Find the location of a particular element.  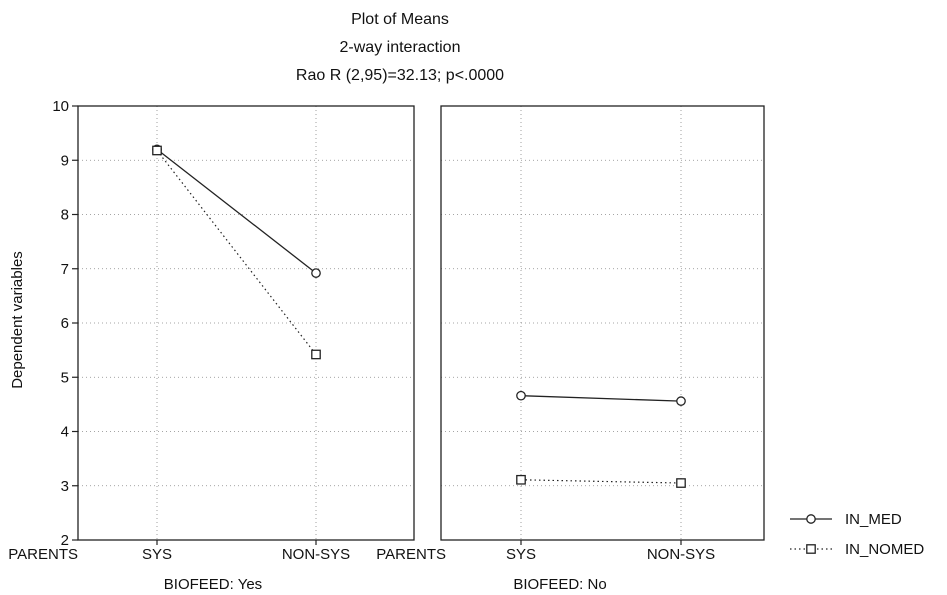

legend-item: IN_NOMED is located at coordinates (857, 549).